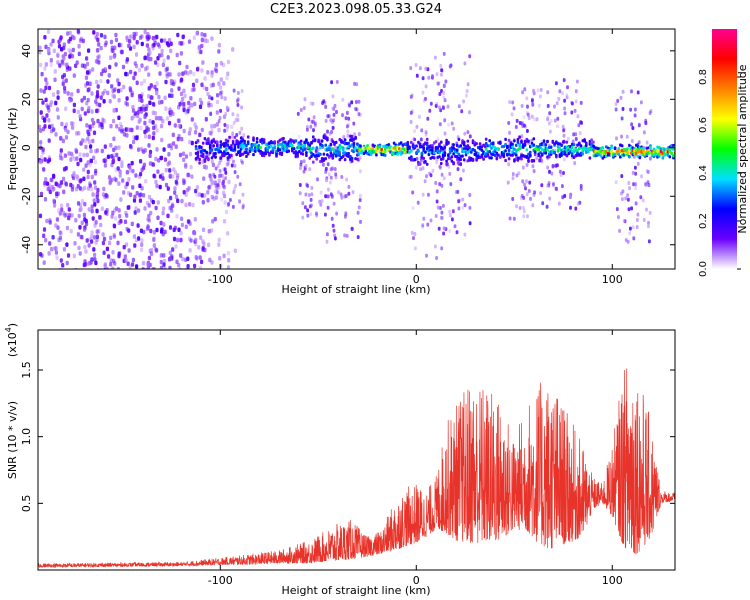 The width and height of the screenshot is (750, 600). What do you see at coordinates (26, 51) in the screenshot?
I see `y-tick-label: 40` at bounding box center [26, 51].